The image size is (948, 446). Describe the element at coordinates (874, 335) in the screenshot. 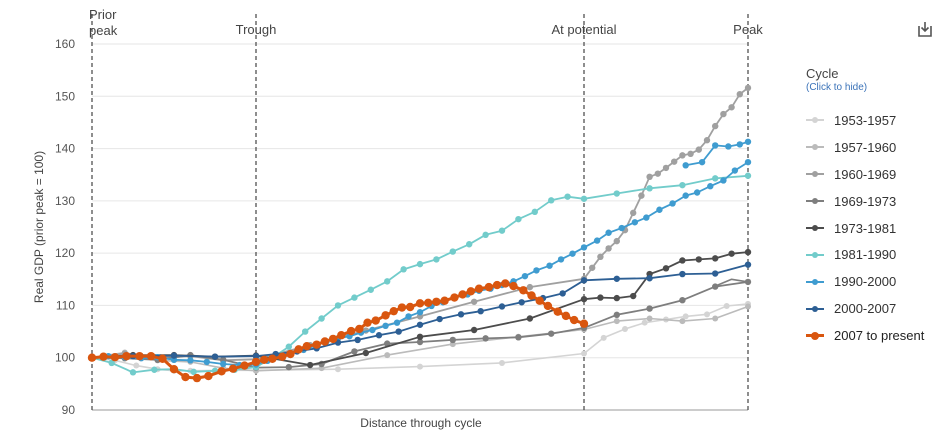

I see `legend-item: 2007 to present` at that location.